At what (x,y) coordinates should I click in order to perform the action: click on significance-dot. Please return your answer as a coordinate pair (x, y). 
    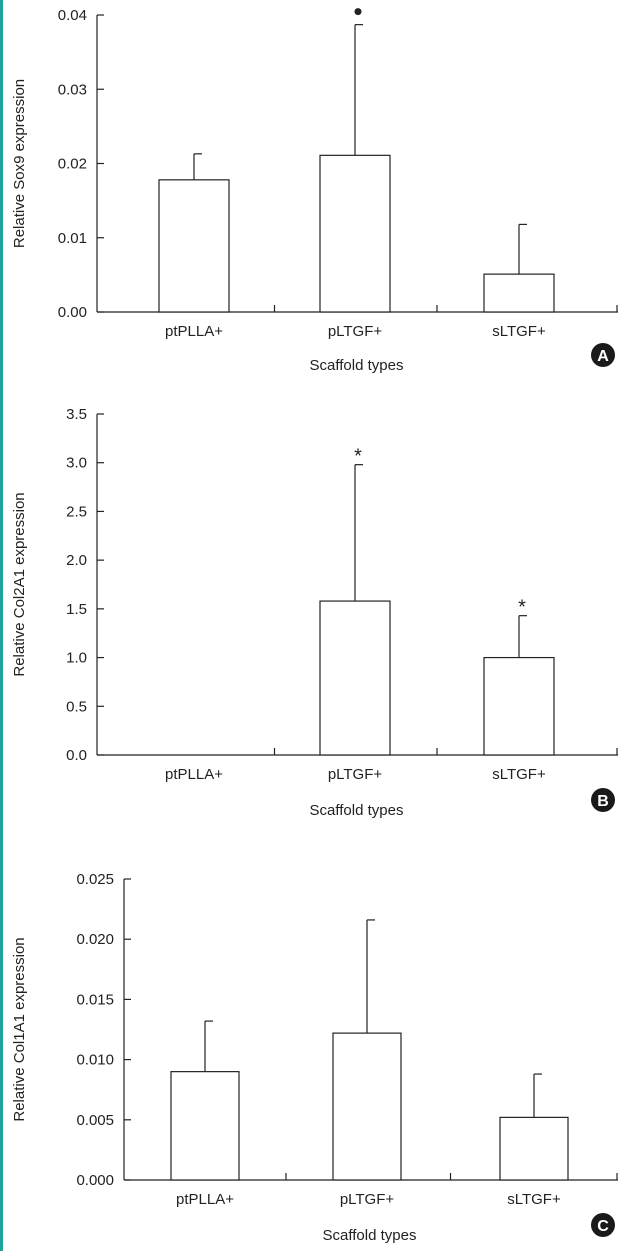
    Looking at the image, I should click on (358, 12).